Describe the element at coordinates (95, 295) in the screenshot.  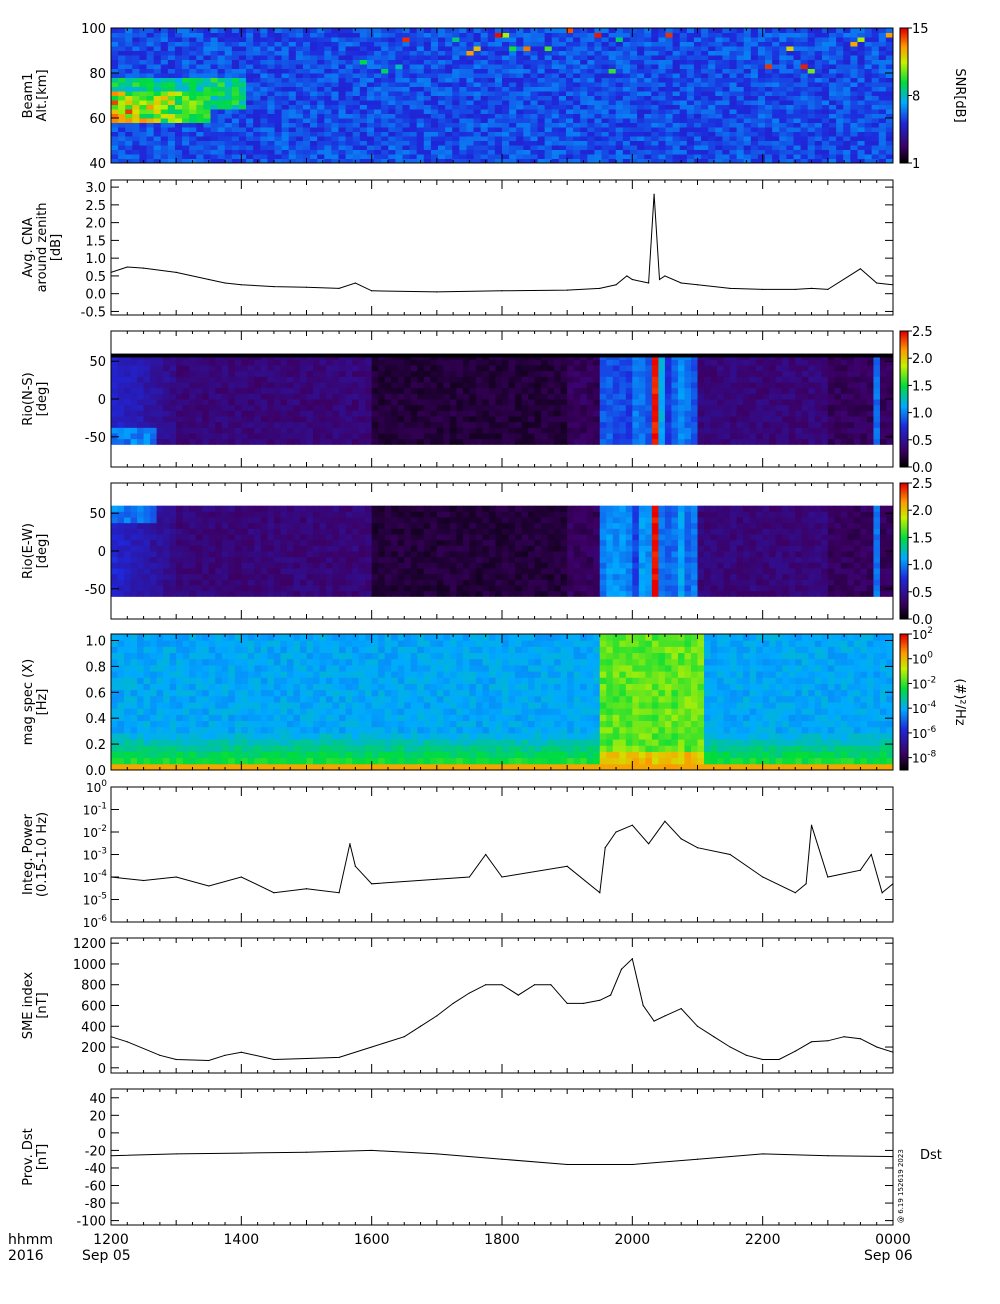
I see `y-tick-label: 0.0` at that location.